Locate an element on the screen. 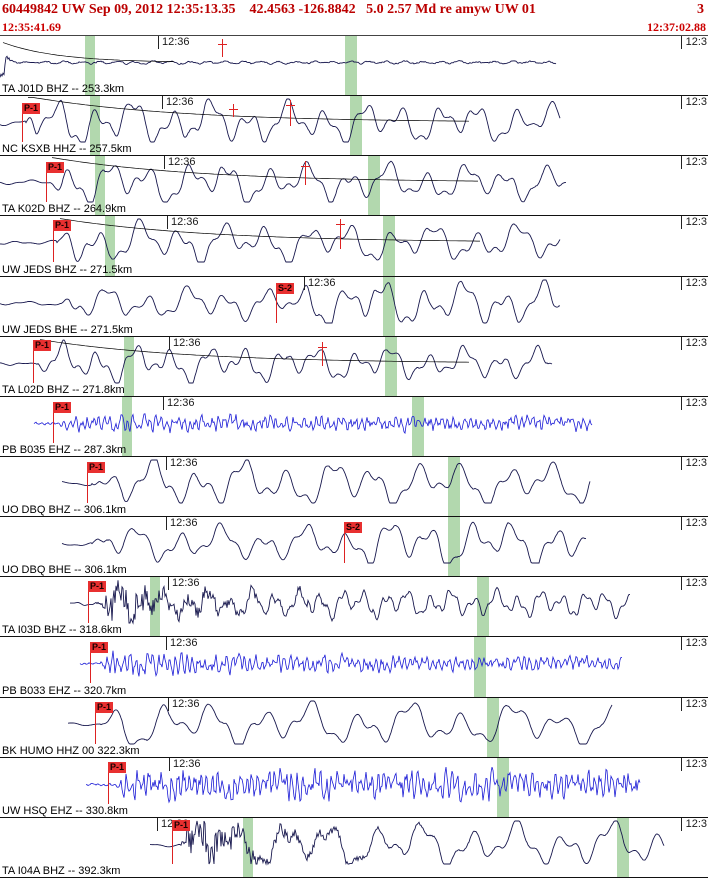 Image resolution: width=708 pixels, height=878 pixels. trace-row: 12:36 12:3 TA L02D BHZ -- 271.8km P-1 is located at coordinates (354, 366).